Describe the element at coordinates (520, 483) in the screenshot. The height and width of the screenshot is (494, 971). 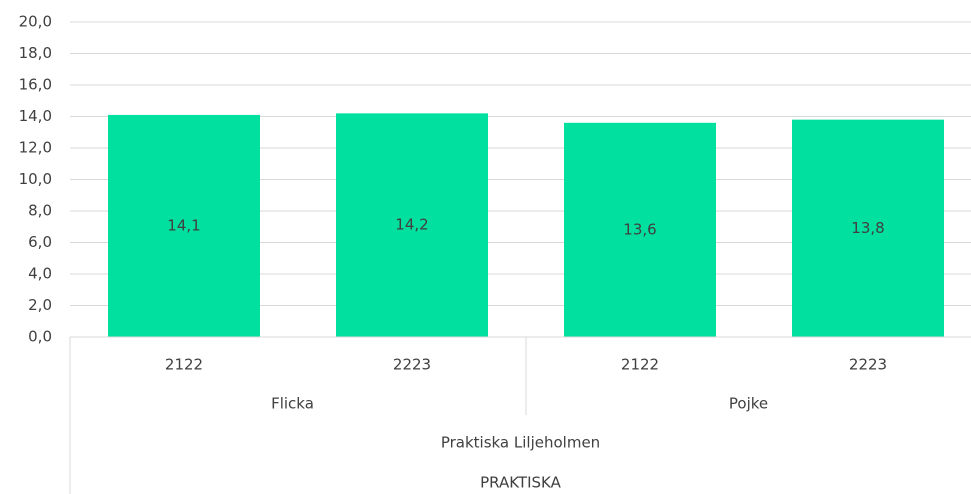
I see `category-group-label: PRAKTISKA` at that location.